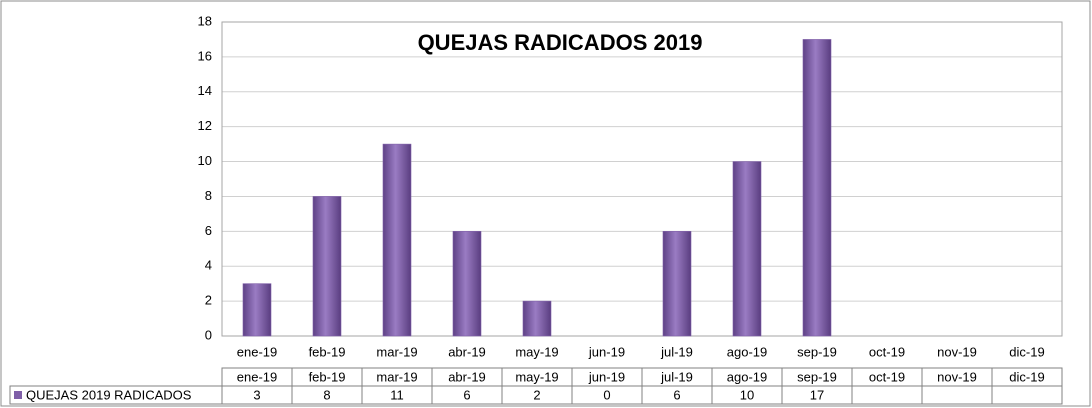  I want to click on table-value: 0, so click(606, 394).